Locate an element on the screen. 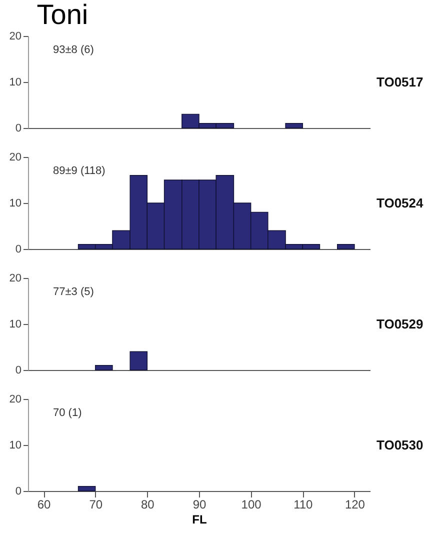 The image size is (432, 541). y2-axis-title: TO0517 is located at coordinates (400, 82).